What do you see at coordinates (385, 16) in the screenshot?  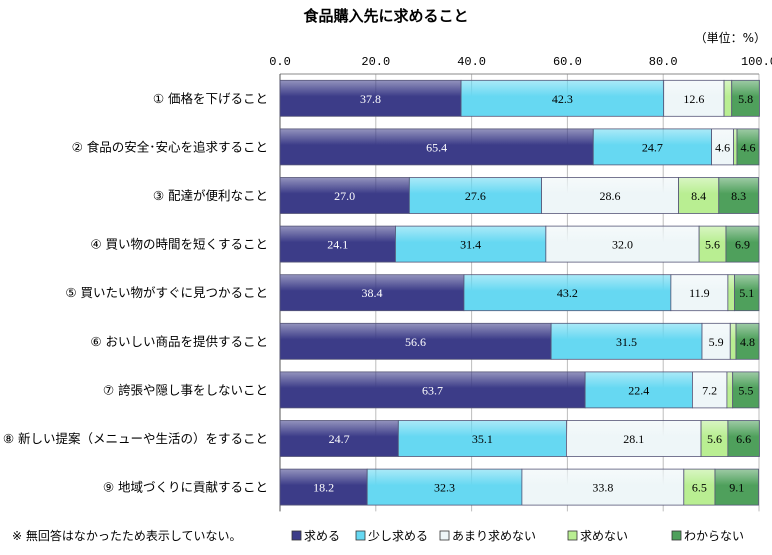 I see `chart-title: 食品購入先に求めること` at bounding box center [385, 16].